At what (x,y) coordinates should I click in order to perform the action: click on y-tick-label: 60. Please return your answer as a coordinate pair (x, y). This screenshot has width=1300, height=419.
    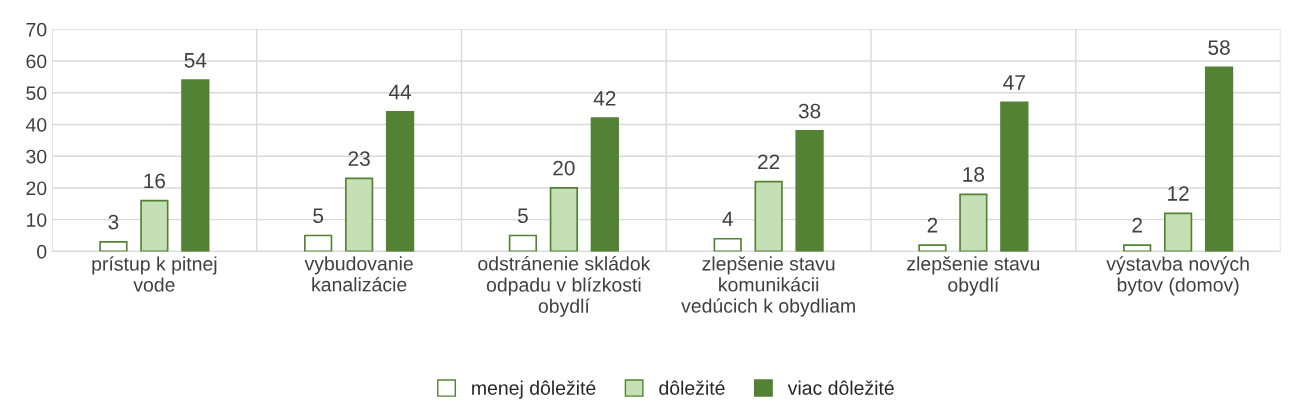
    Looking at the image, I should click on (36, 61).